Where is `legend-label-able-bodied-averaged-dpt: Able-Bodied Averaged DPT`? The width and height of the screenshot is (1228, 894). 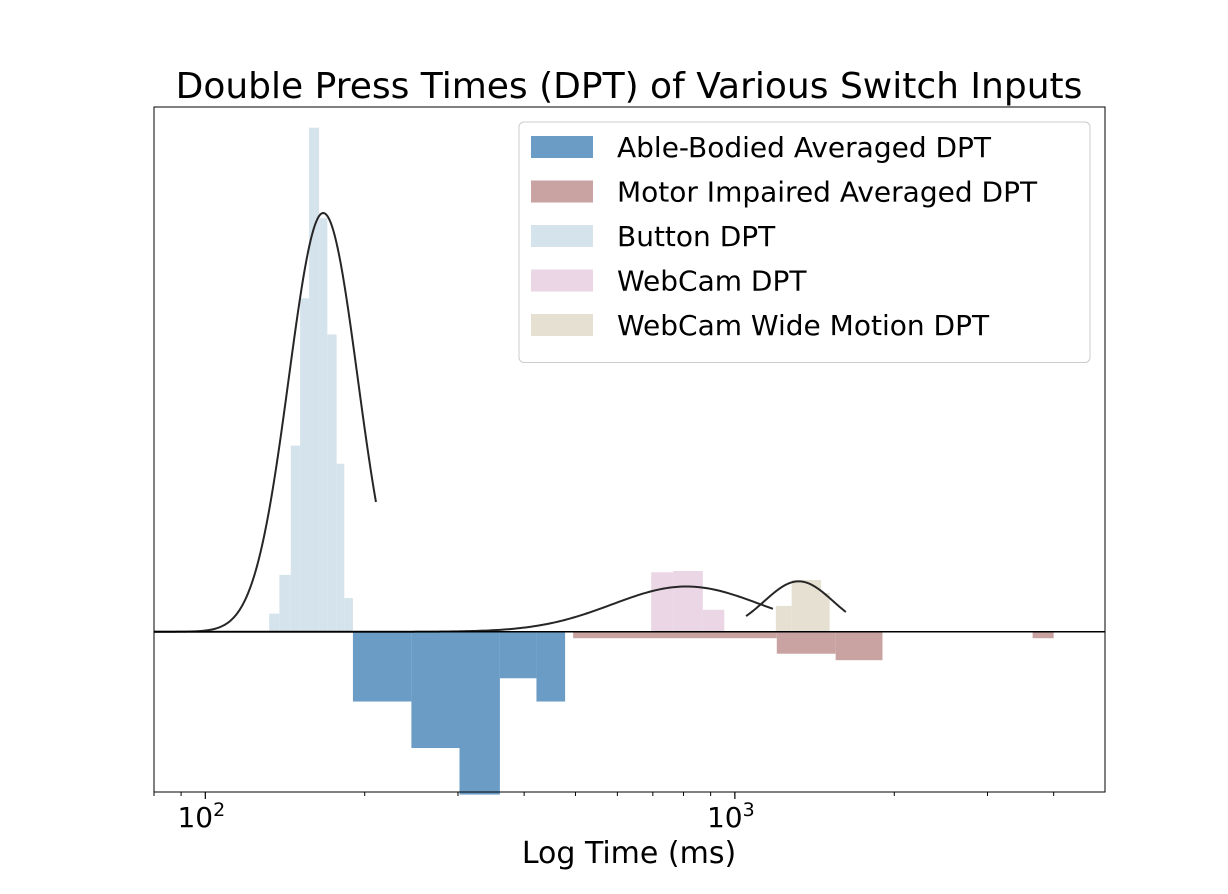
legend-label-able-bodied-averaged-dpt: Able-Bodied Averaged DPT is located at coordinates (804, 147).